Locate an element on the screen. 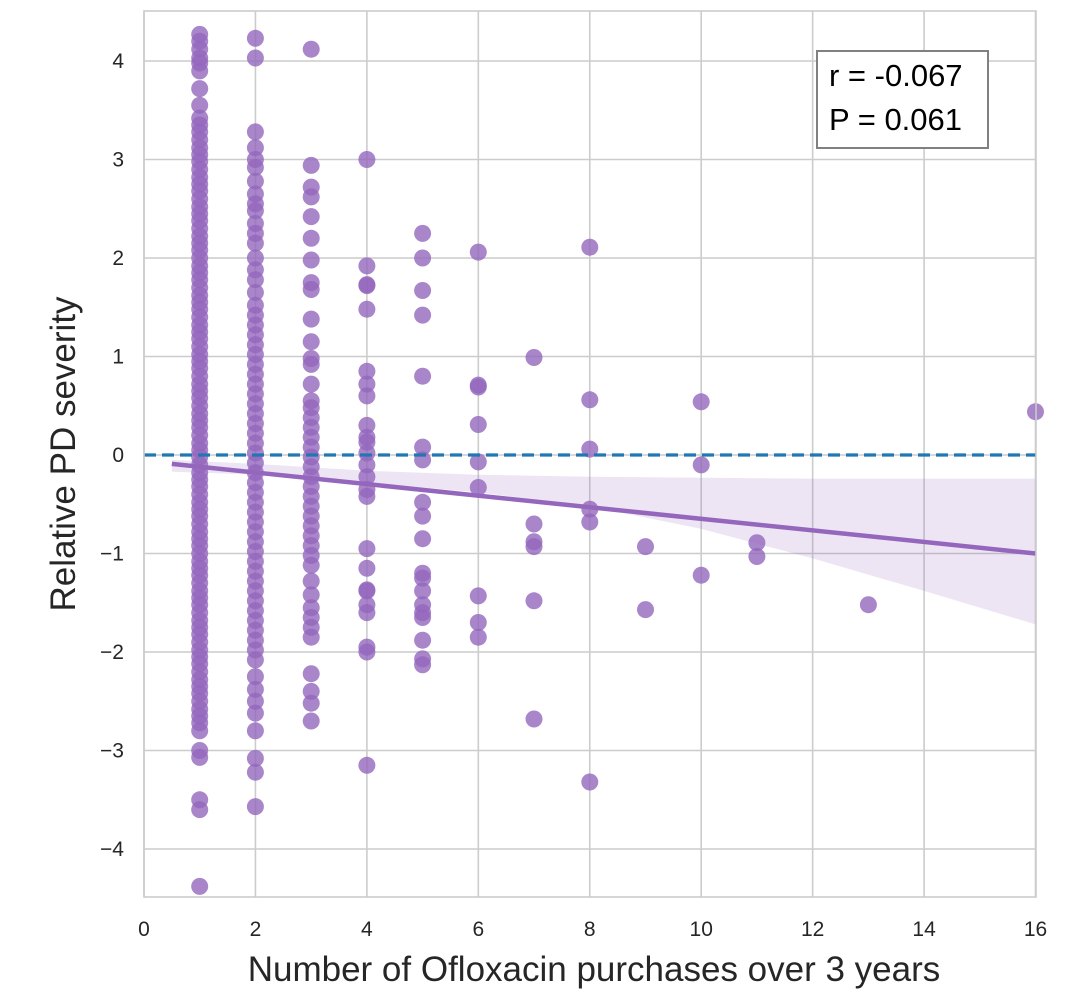  x-tick-label: 4 is located at coordinates (367, 929).